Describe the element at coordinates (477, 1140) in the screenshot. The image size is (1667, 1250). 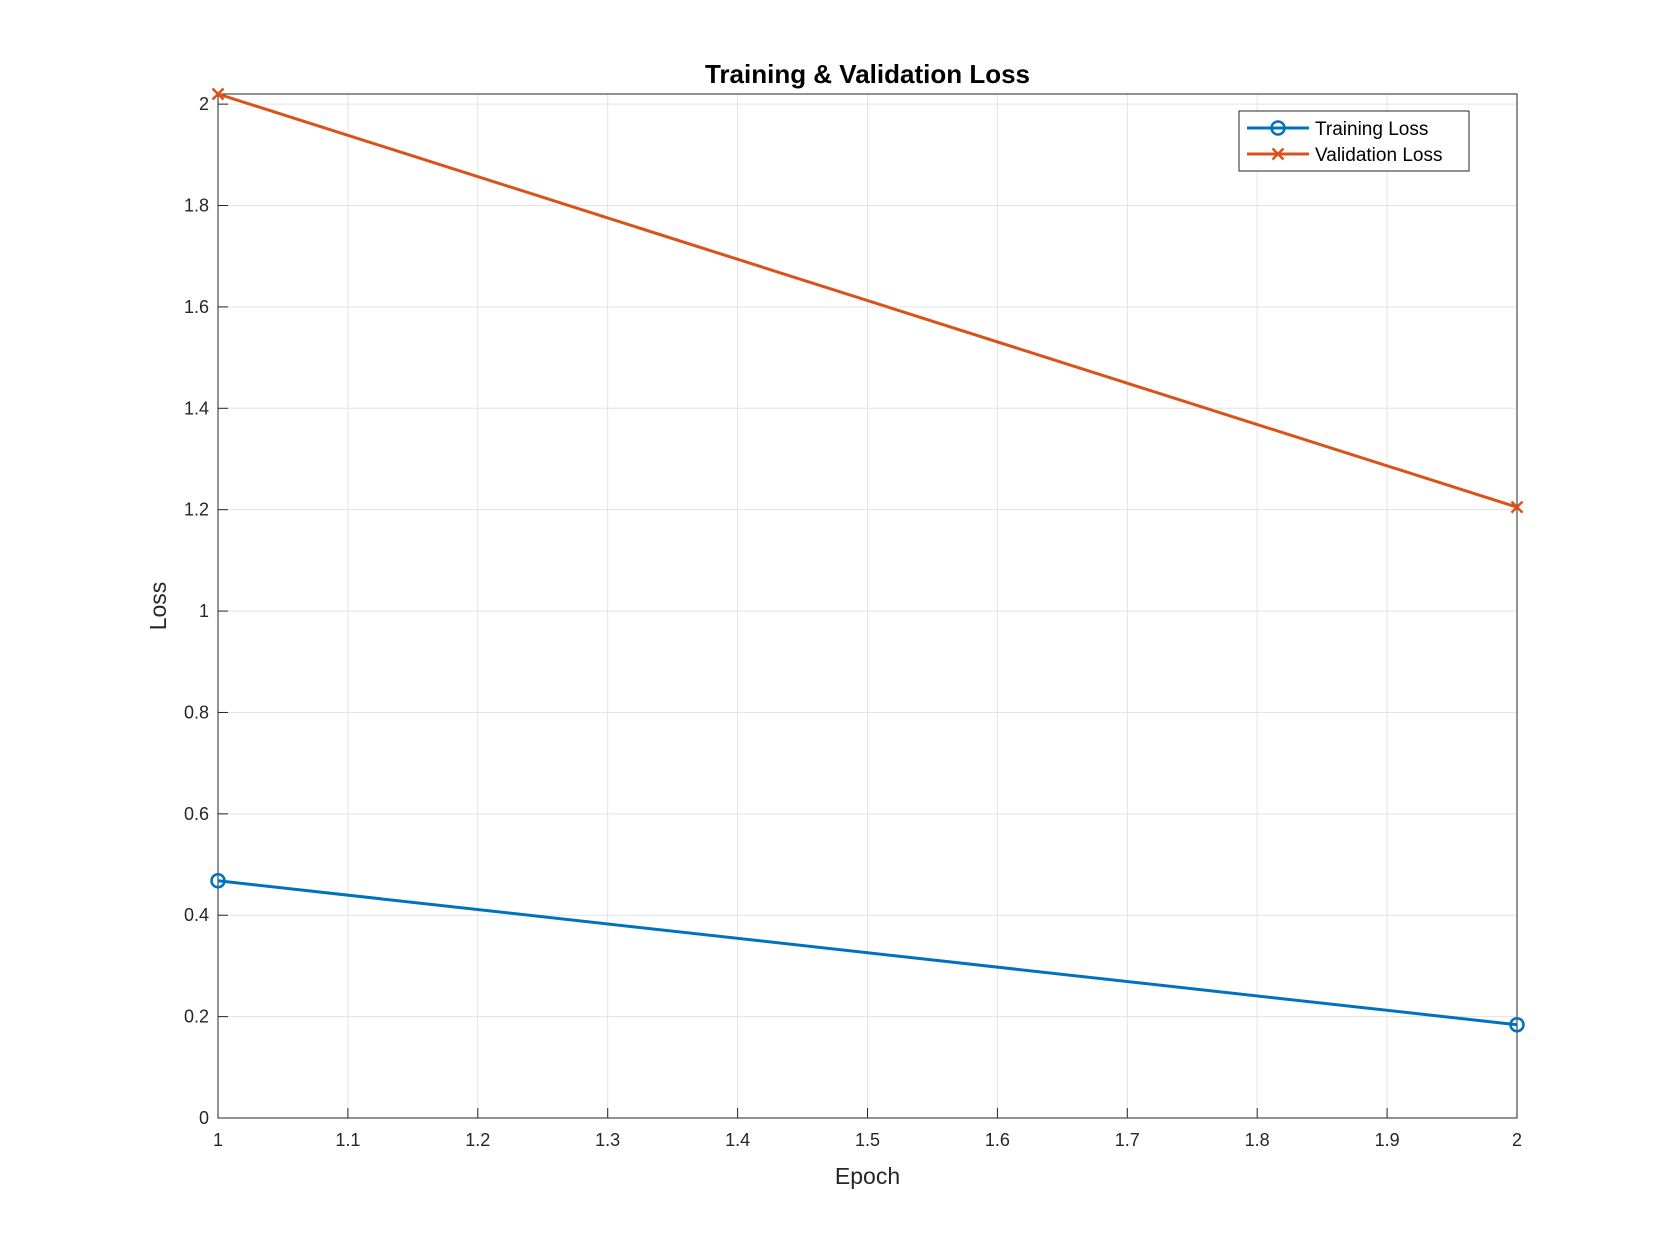
I see `x-tick-label: 1.2` at that location.